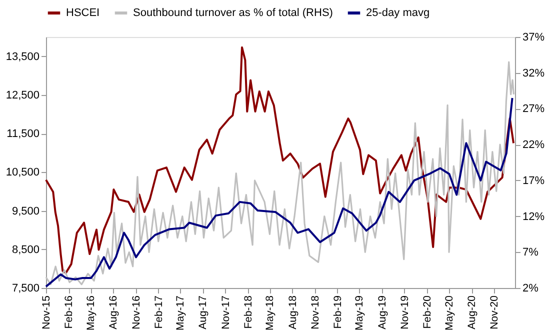 Image resolution: width=550 pixels, height=336 pixels. What do you see at coordinates (404, 312) in the screenshot?
I see `x-tick-label: Nov-19` at bounding box center [404, 312].